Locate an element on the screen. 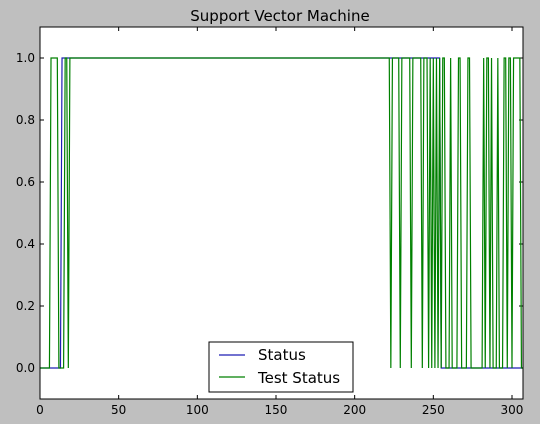 The image size is (540, 424). legend-box is located at coordinates (281, 367).